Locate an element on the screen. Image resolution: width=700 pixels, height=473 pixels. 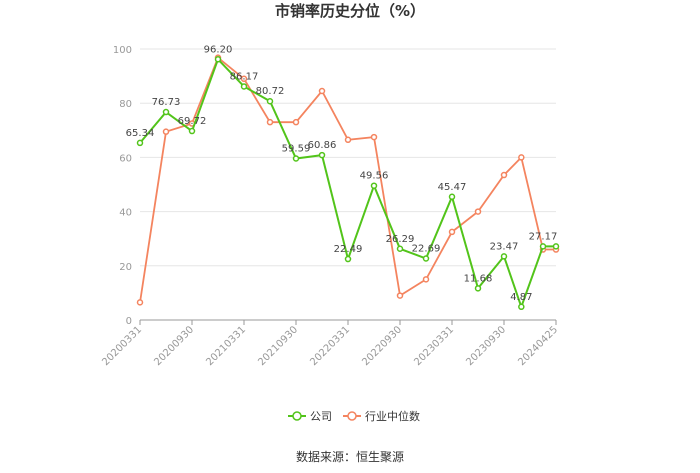
y-tick-label: 20 is located at coordinates (125, 267).